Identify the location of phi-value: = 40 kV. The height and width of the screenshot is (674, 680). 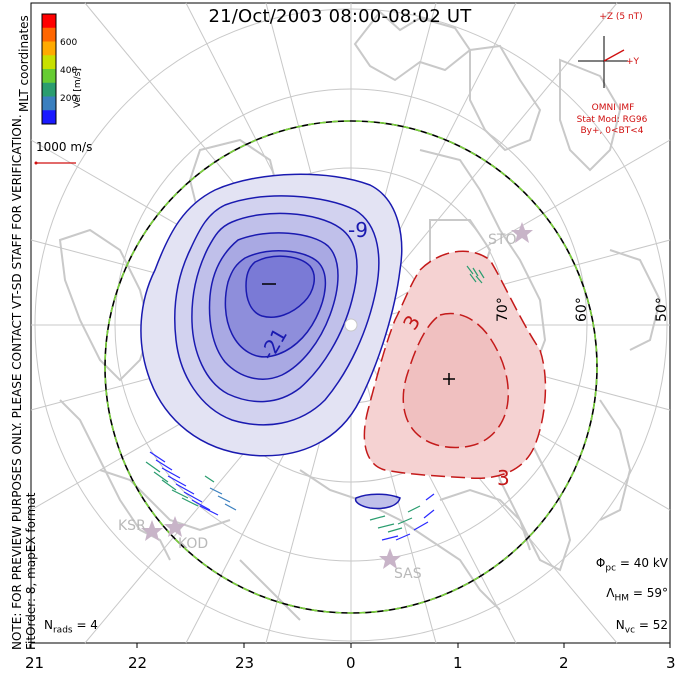
(643, 563).